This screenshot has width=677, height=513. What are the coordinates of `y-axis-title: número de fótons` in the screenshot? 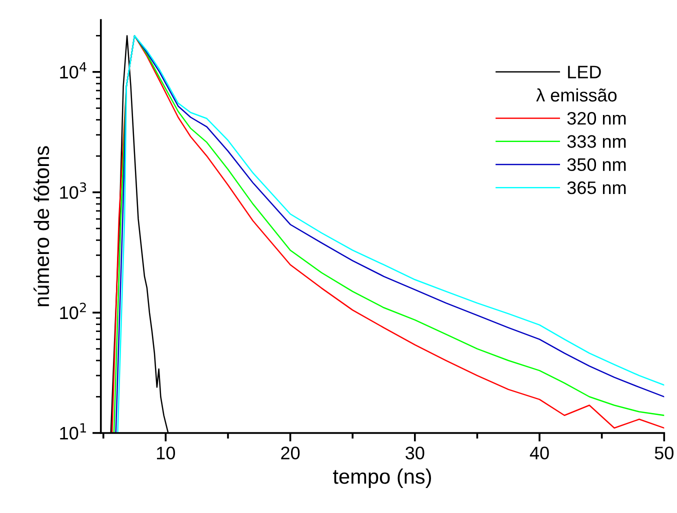 It's located at (42, 226).